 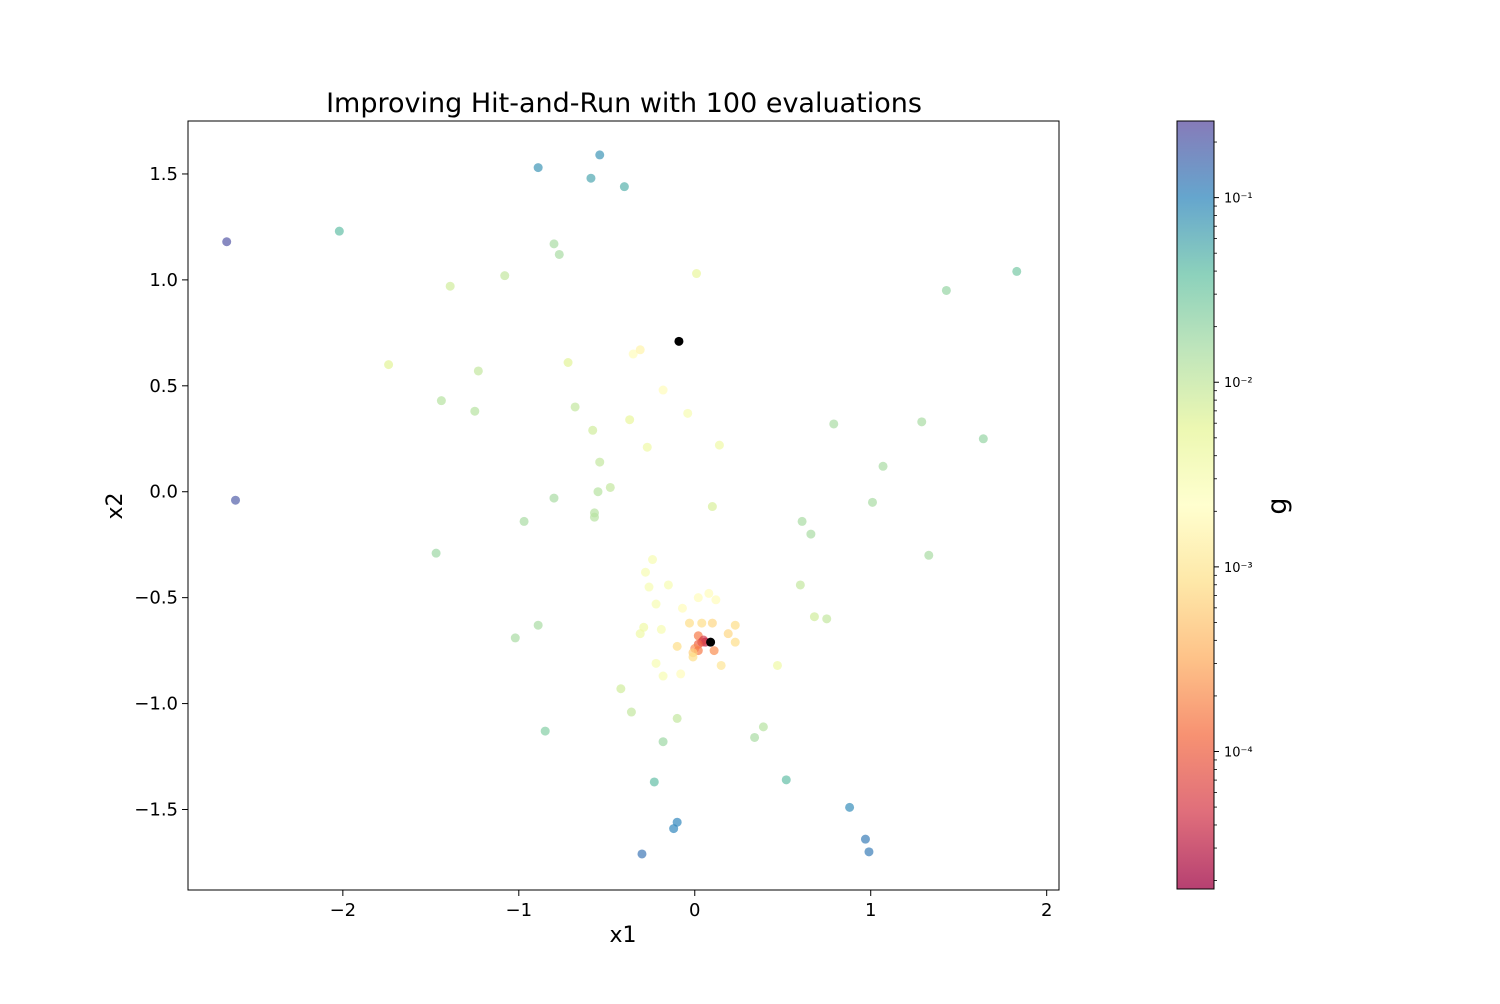 I want to click on y-axis-label: x2, so click(x=115, y=505).